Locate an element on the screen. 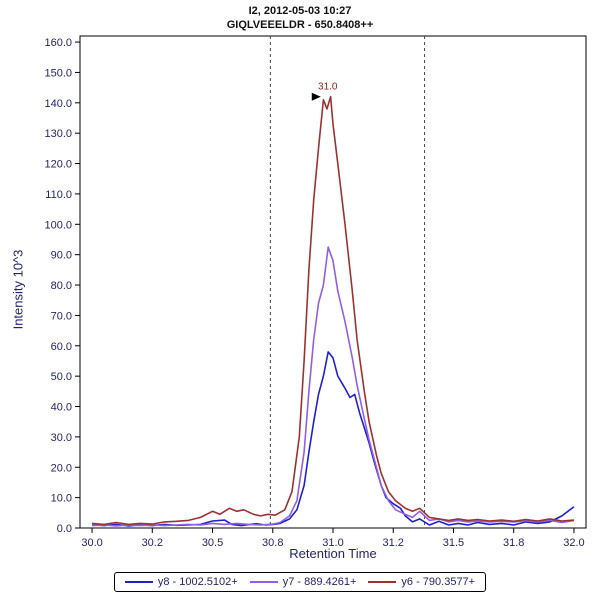  y-tick-label: 140.0 is located at coordinates (58, 104).